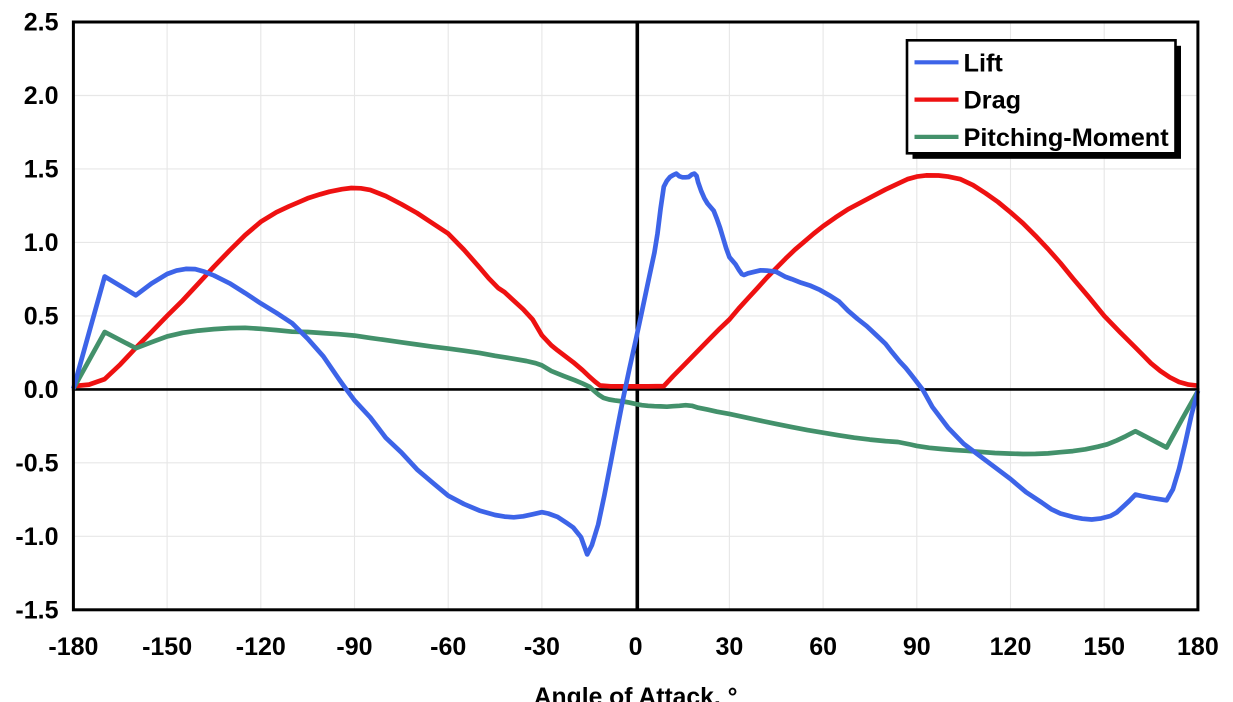 Image resolution: width=1233 pixels, height=702 pixels. Describe the element at coordinates (636, 693) in the screenshot. I see `svg-text: Angle of Attack, °` at that location.